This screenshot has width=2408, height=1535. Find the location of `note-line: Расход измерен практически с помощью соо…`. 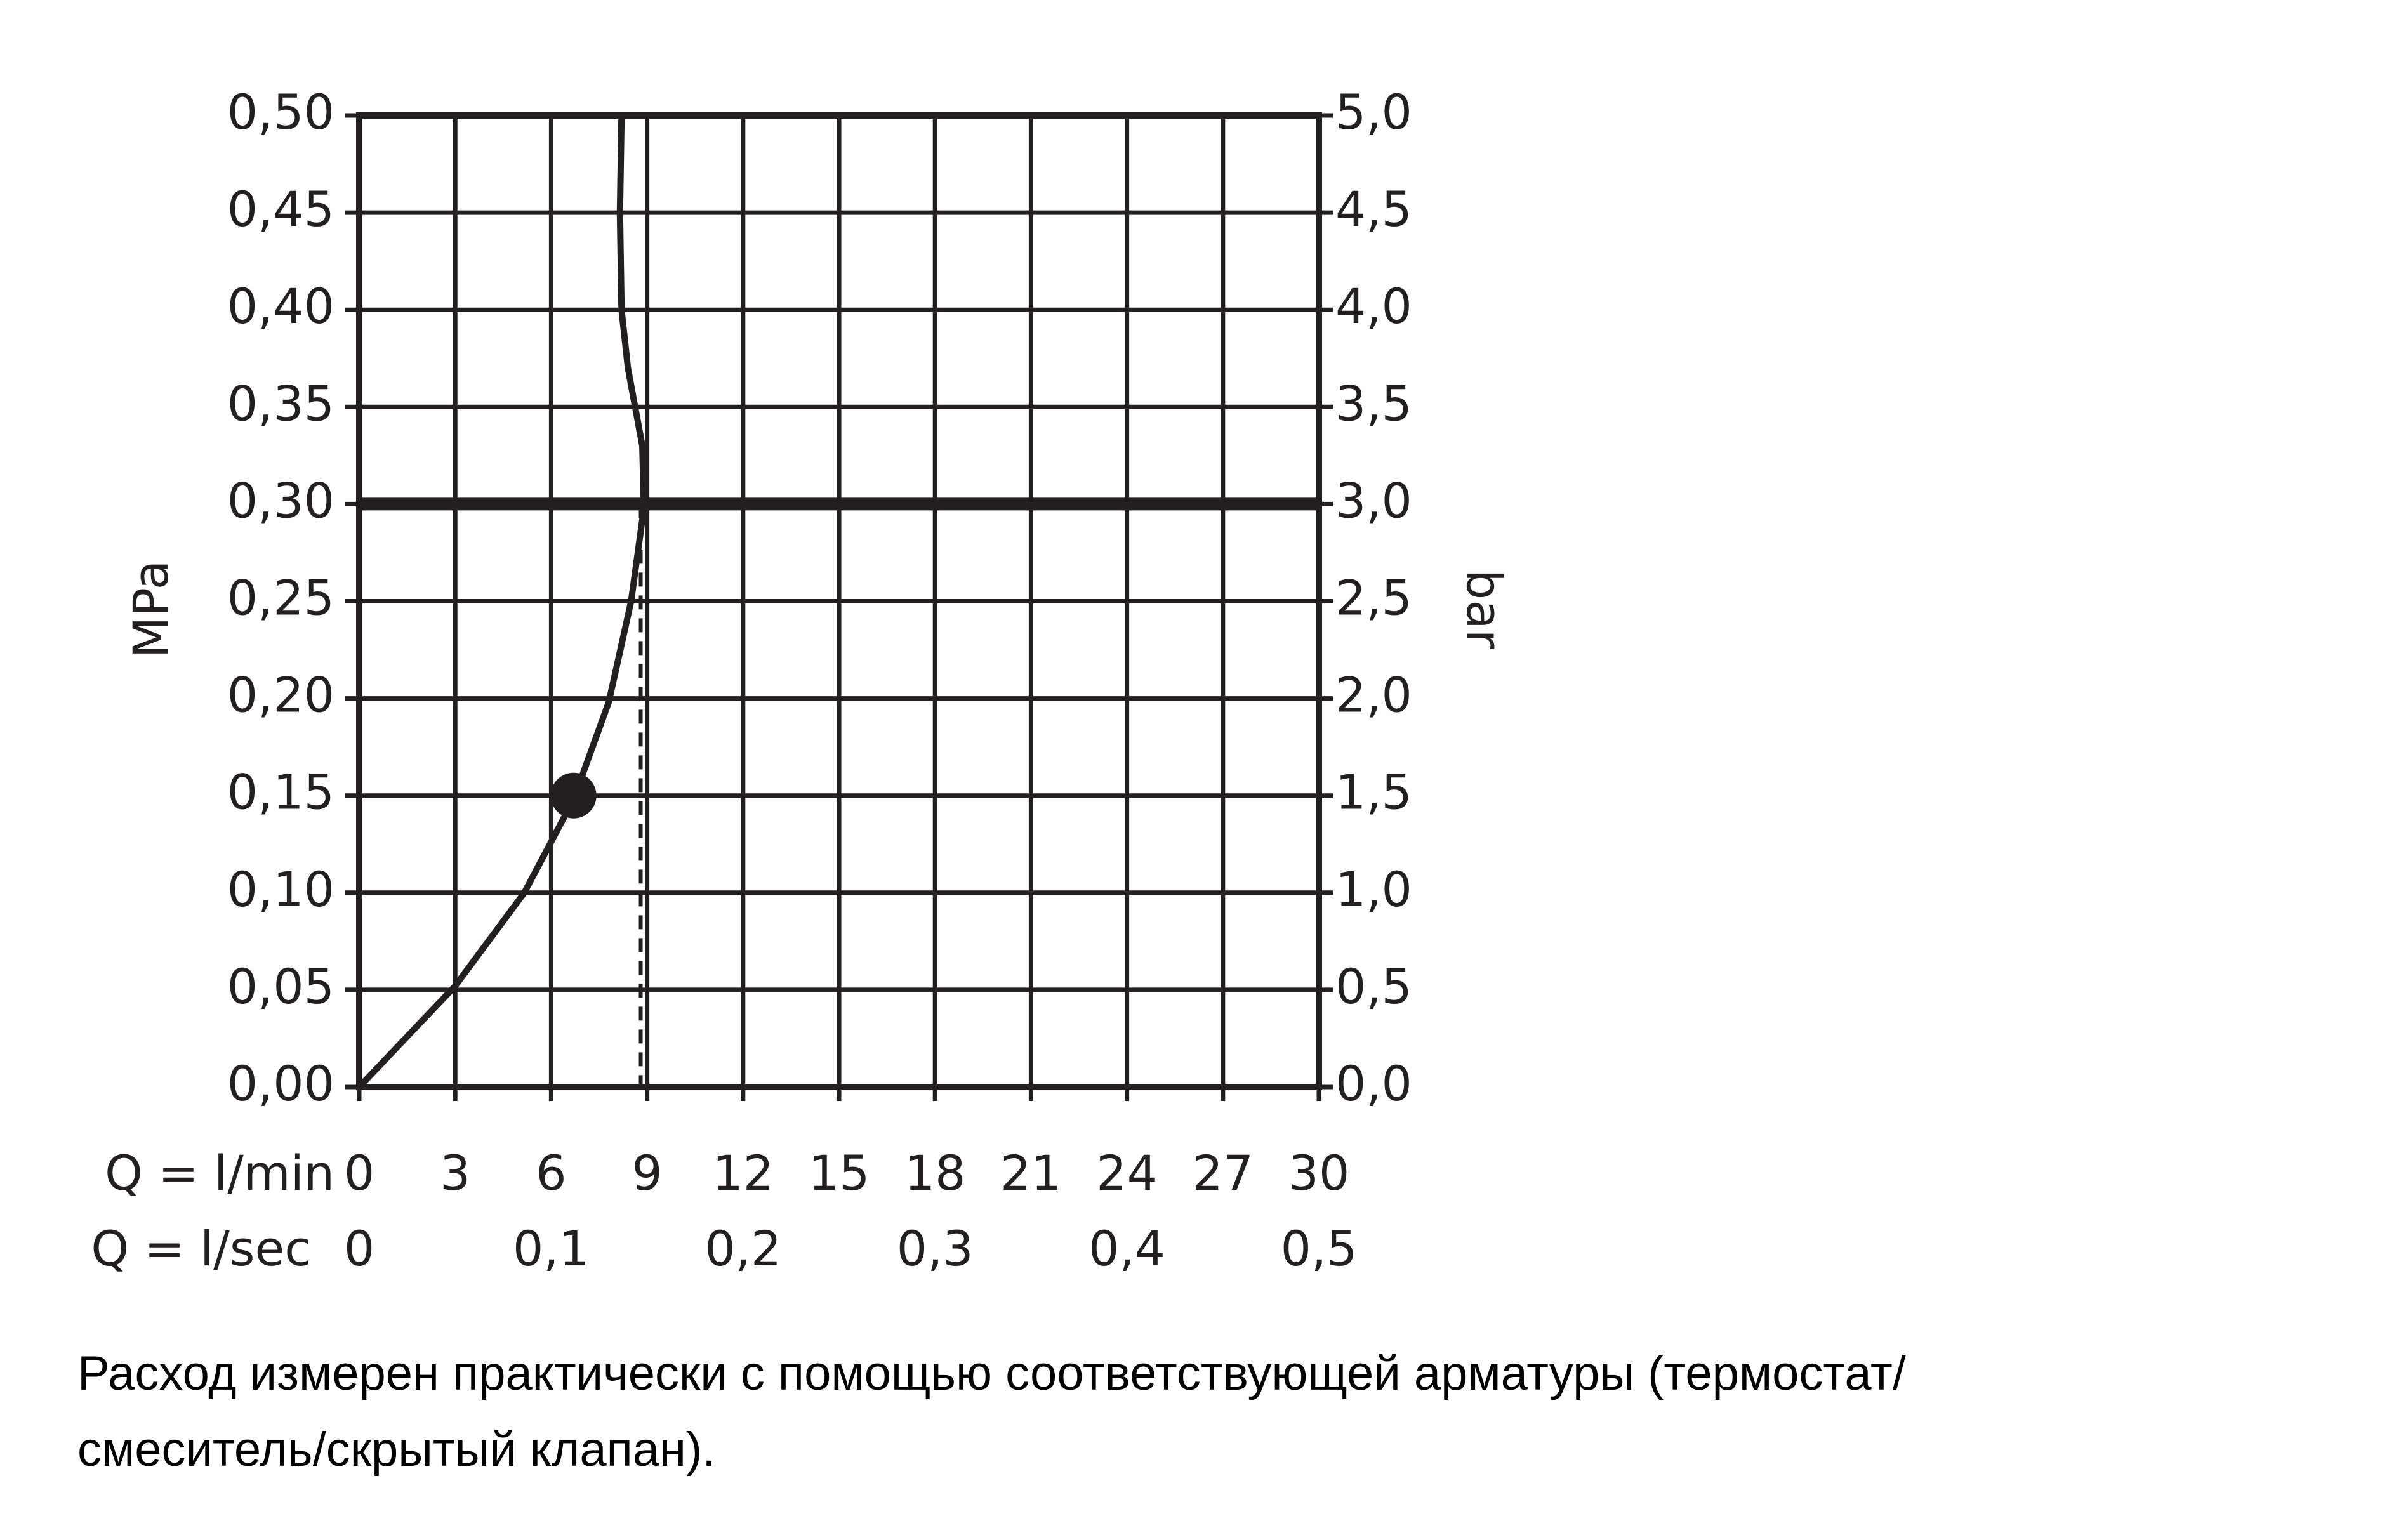

note-line: Расход измерен практически с помощью соо… is located at coordinates (992, 1373).